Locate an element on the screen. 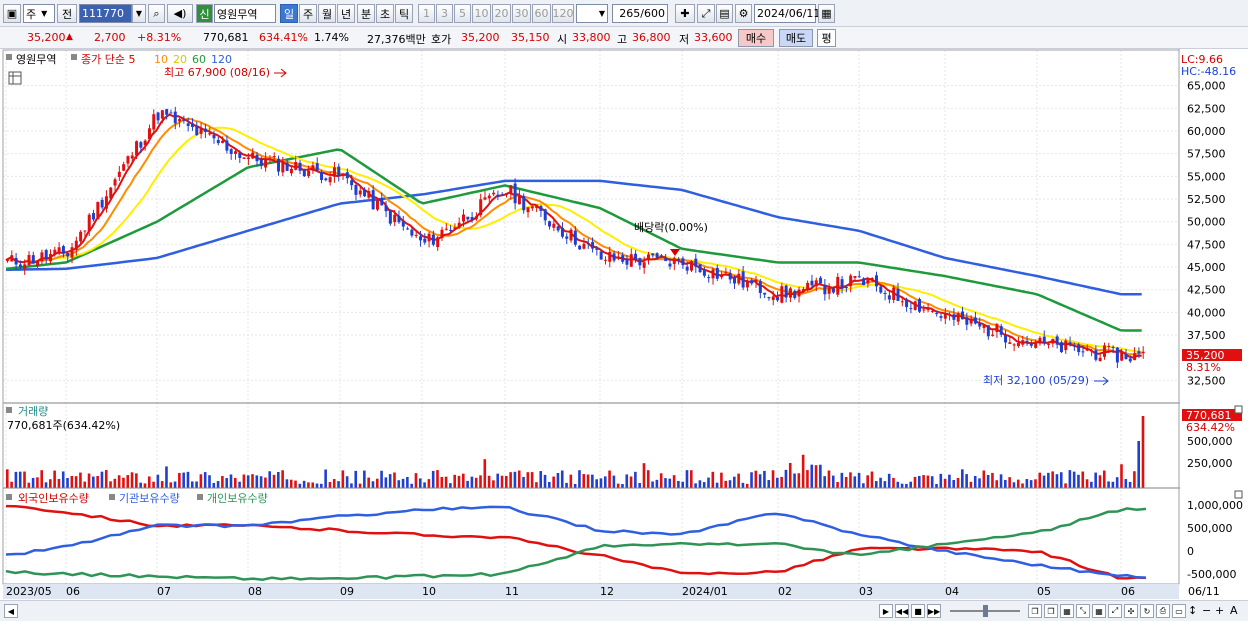 This screenshot has height=621, width=1248. gear-icon: ⚙ is located at coordinates (743, 13).